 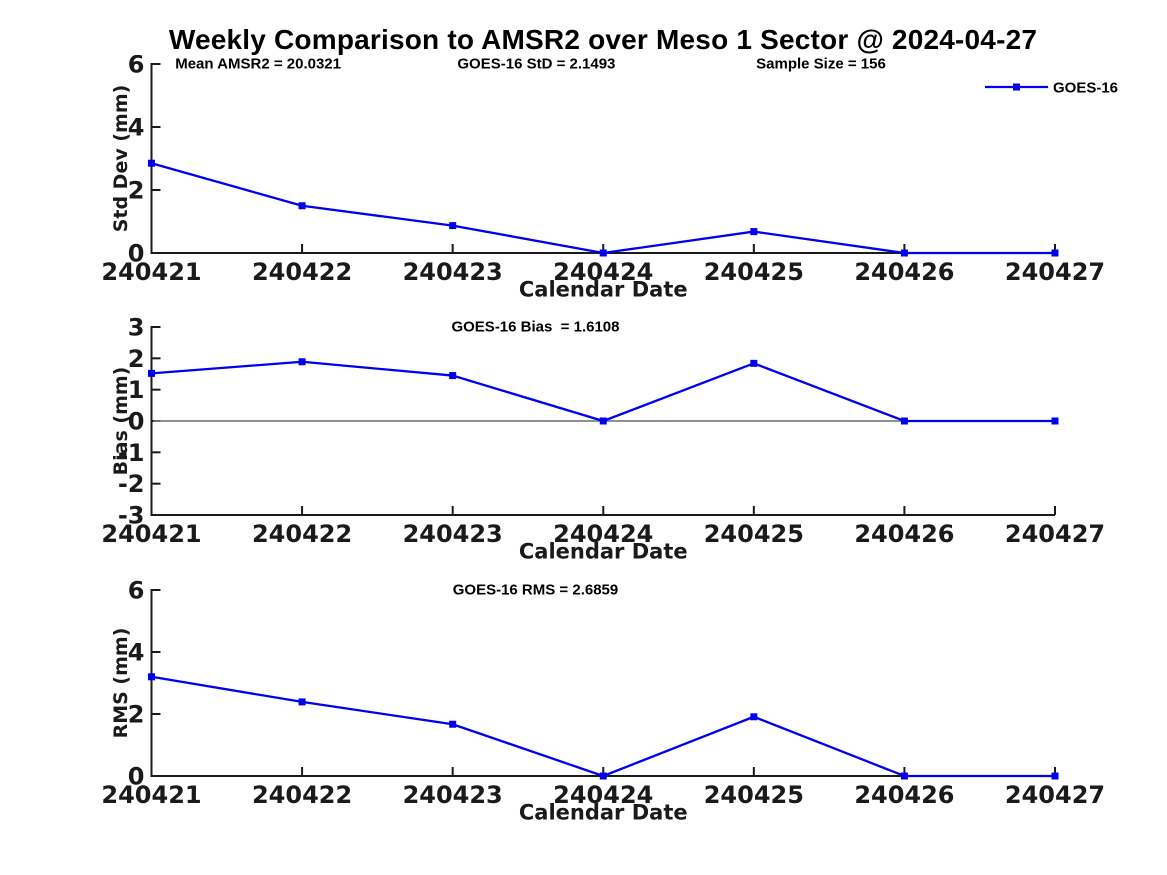 I want to click on y-tick-label: -2, so click(x=131, y=484).